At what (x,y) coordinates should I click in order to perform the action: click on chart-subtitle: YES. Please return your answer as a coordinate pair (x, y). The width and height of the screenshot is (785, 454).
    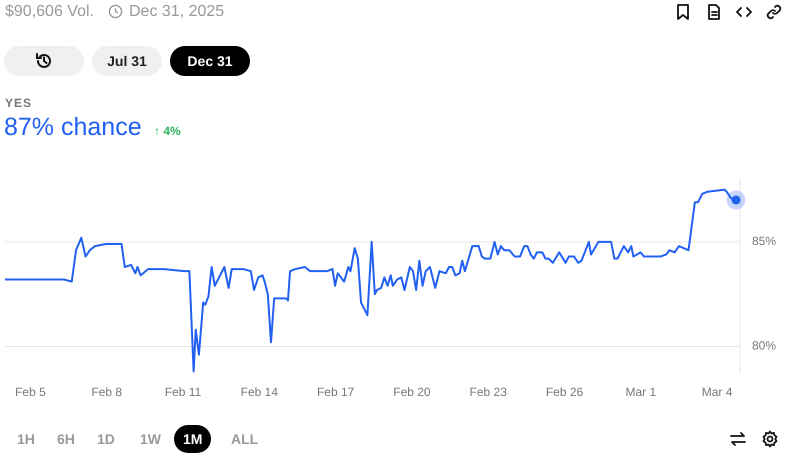
    Looking at the image, I should click on (18, 103).